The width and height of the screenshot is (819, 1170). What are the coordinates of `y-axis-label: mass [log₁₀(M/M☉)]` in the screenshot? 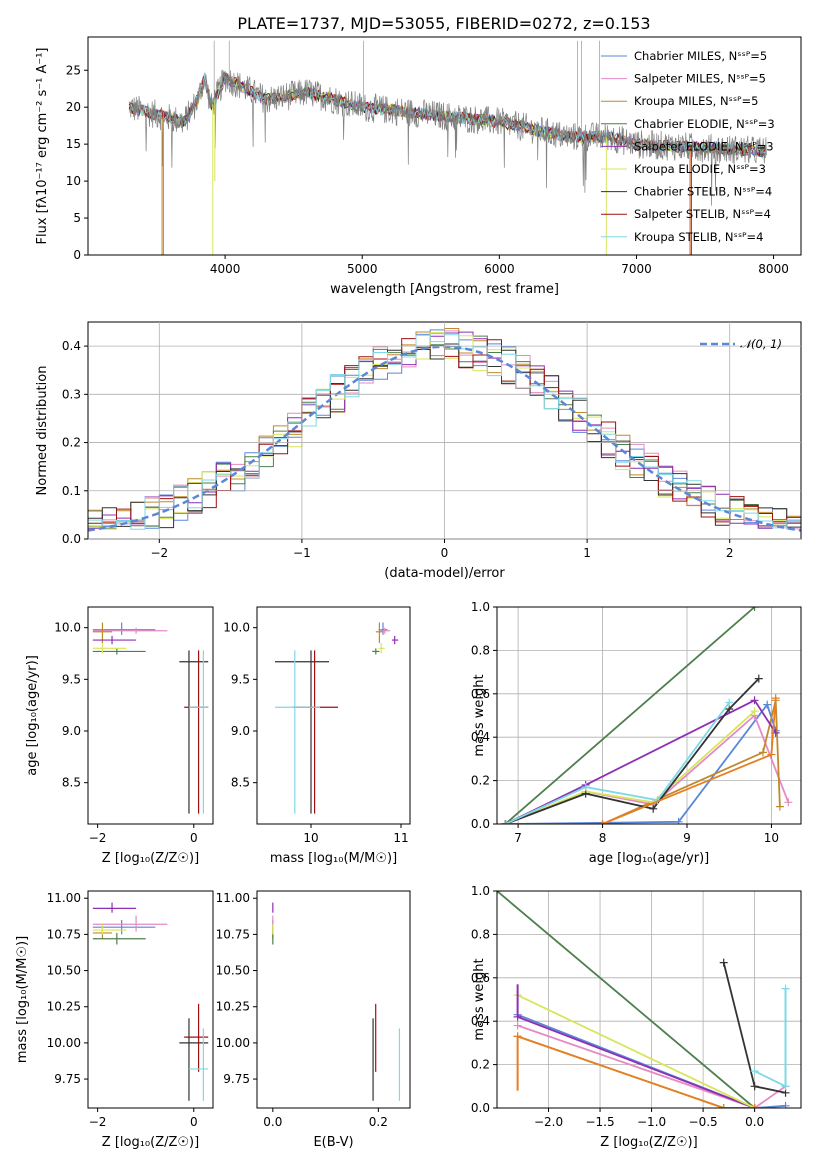 It's located at (22, 999).